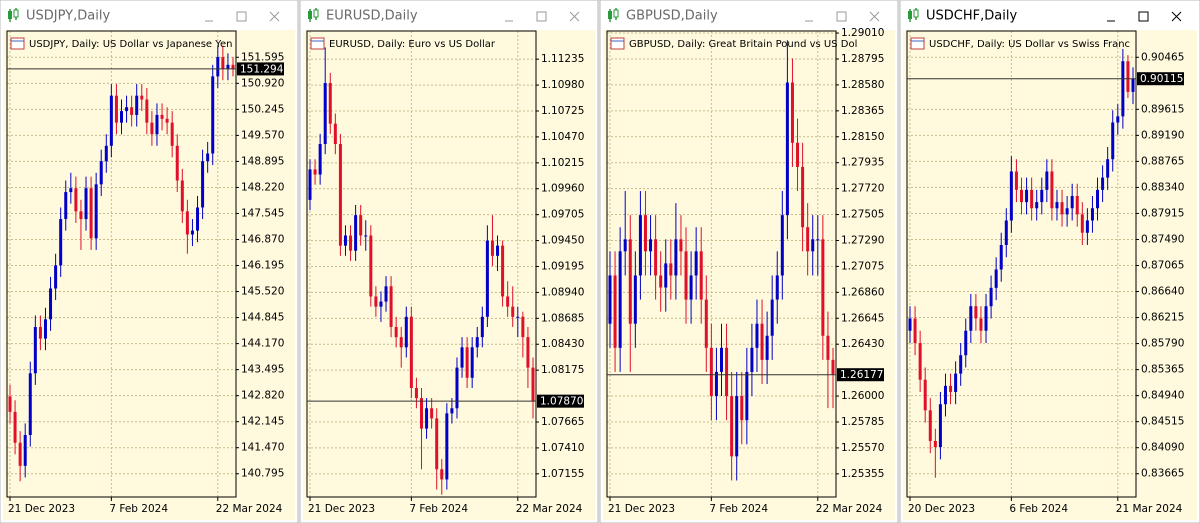 The image size is (1200, 523). Describe the element at coordinates (249, 509) in the screenshot. I see `x-tick-label: 22 Mar 2024` at that location.